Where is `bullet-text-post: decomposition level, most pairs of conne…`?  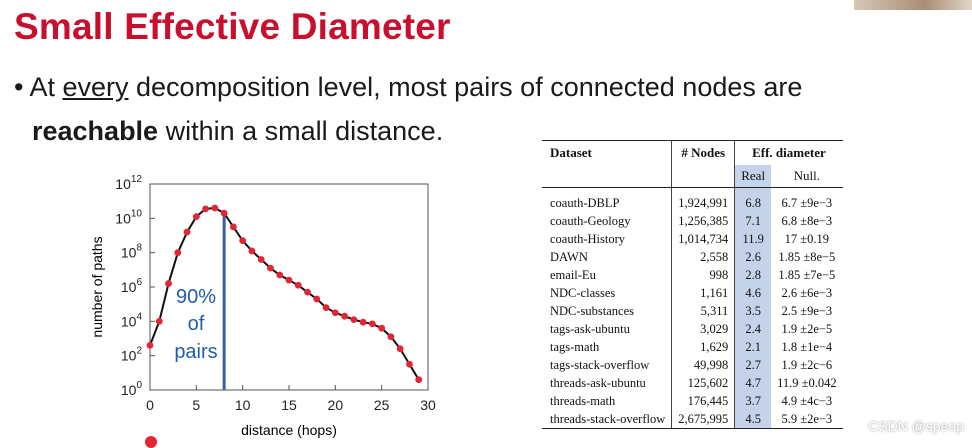
bullet-text-post: decomposition level, most pairs of conne… is located at coordinates (465, 87).